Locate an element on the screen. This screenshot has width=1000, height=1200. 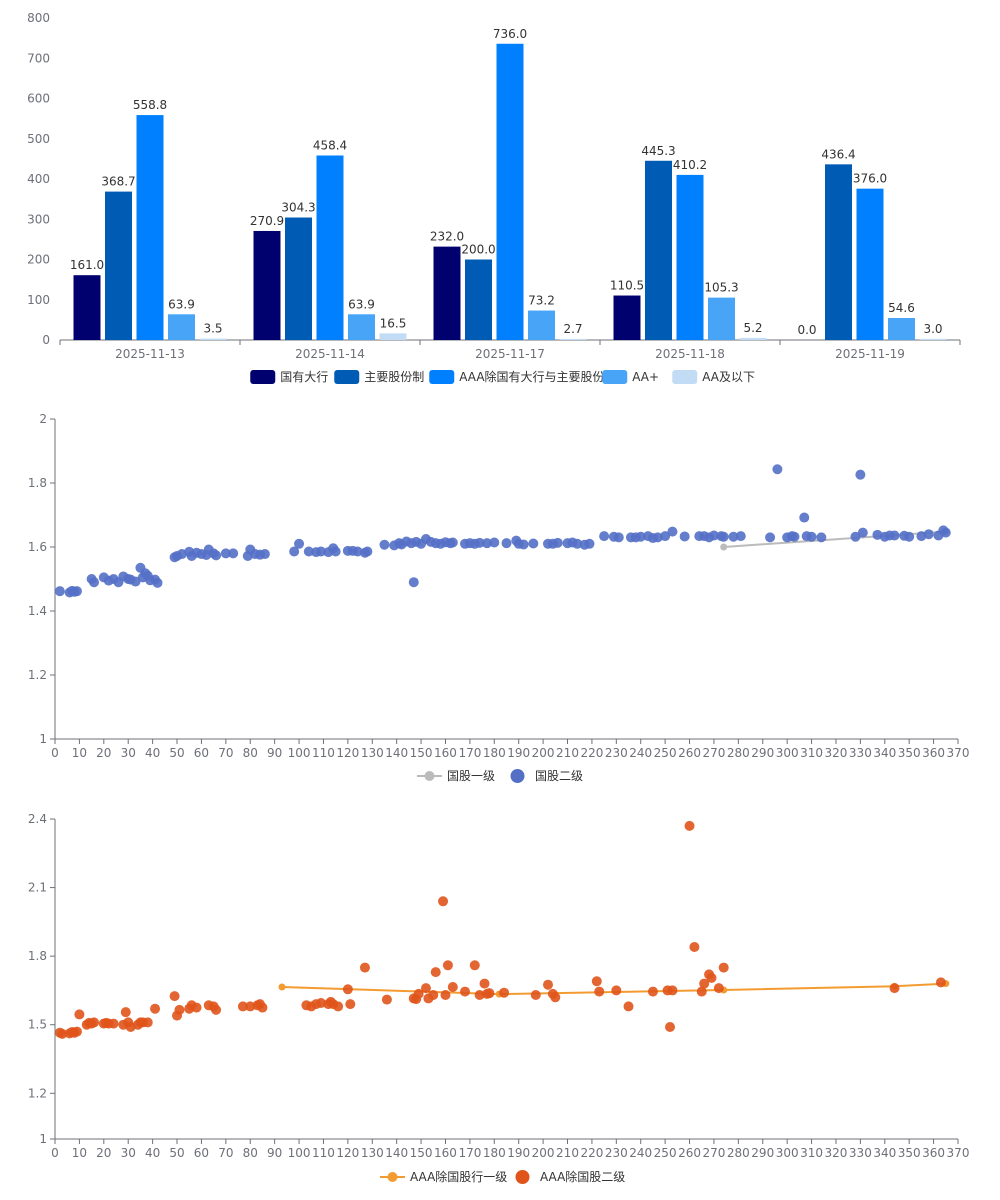
x-tick-label: 50 is located at coordinates (176, 753).